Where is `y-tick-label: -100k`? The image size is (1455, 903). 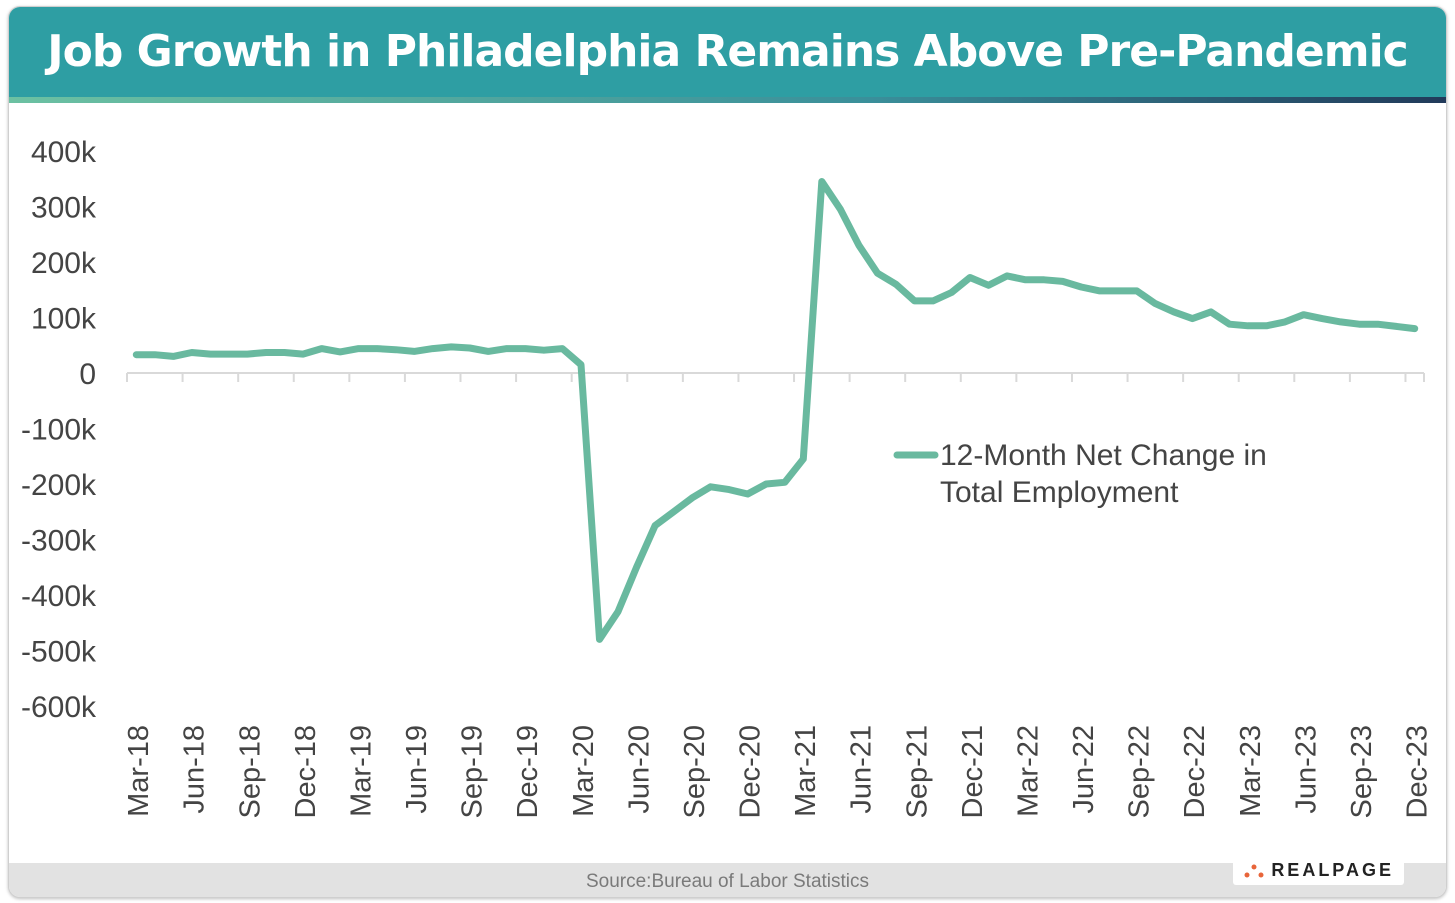 y-tick-label: -100k is located at coordinates (59, 430).